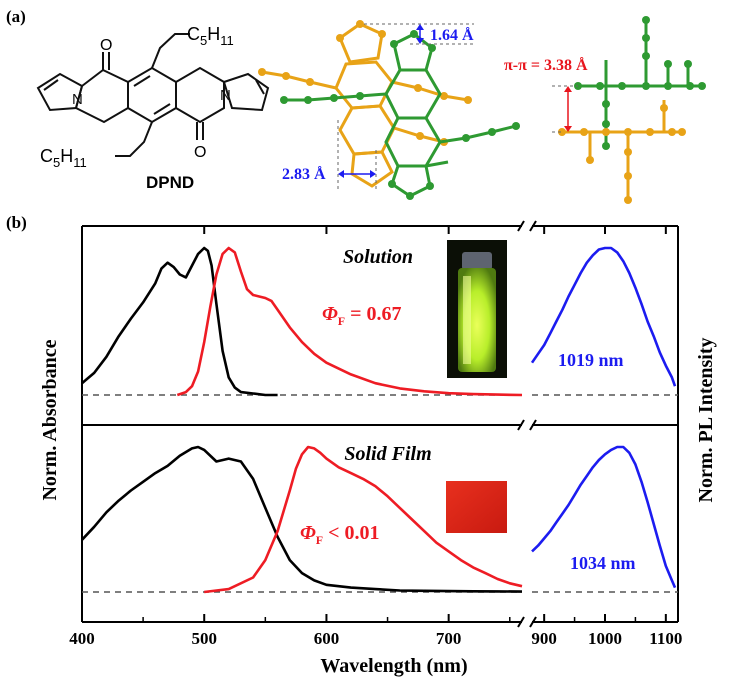  What do you see at coordinates (106, 45) in the screenshot?
I see `atom-o-top: O` at bounding box center [106, 45].